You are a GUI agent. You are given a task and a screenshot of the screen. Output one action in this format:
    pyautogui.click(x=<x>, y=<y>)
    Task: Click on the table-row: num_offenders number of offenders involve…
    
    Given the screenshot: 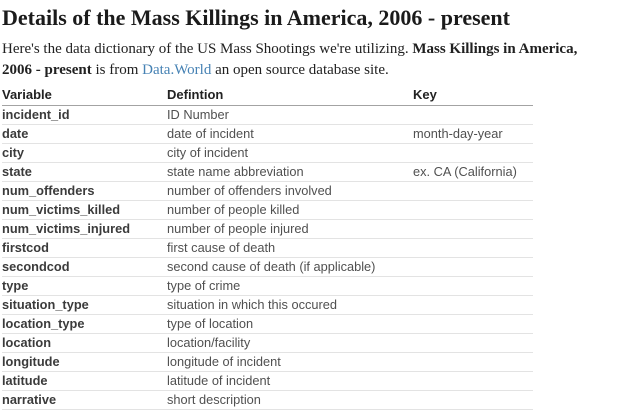 What is the action you would take?
    pyautogui.click(x=267, y=191)
    